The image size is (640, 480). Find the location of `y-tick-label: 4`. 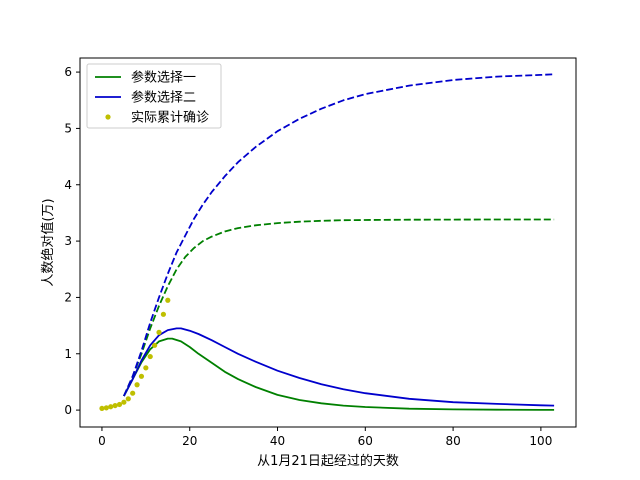

y-tick-label: 4 is located at coordinates (68, 185).